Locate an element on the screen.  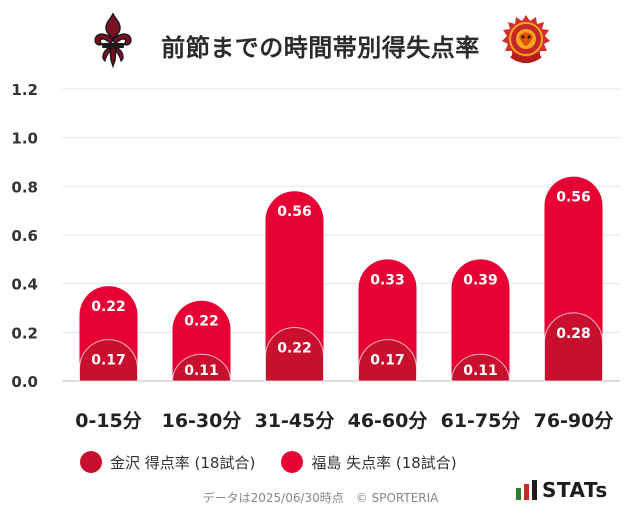
y-tick-label: 0.0 is located at coordinates (24, 382).